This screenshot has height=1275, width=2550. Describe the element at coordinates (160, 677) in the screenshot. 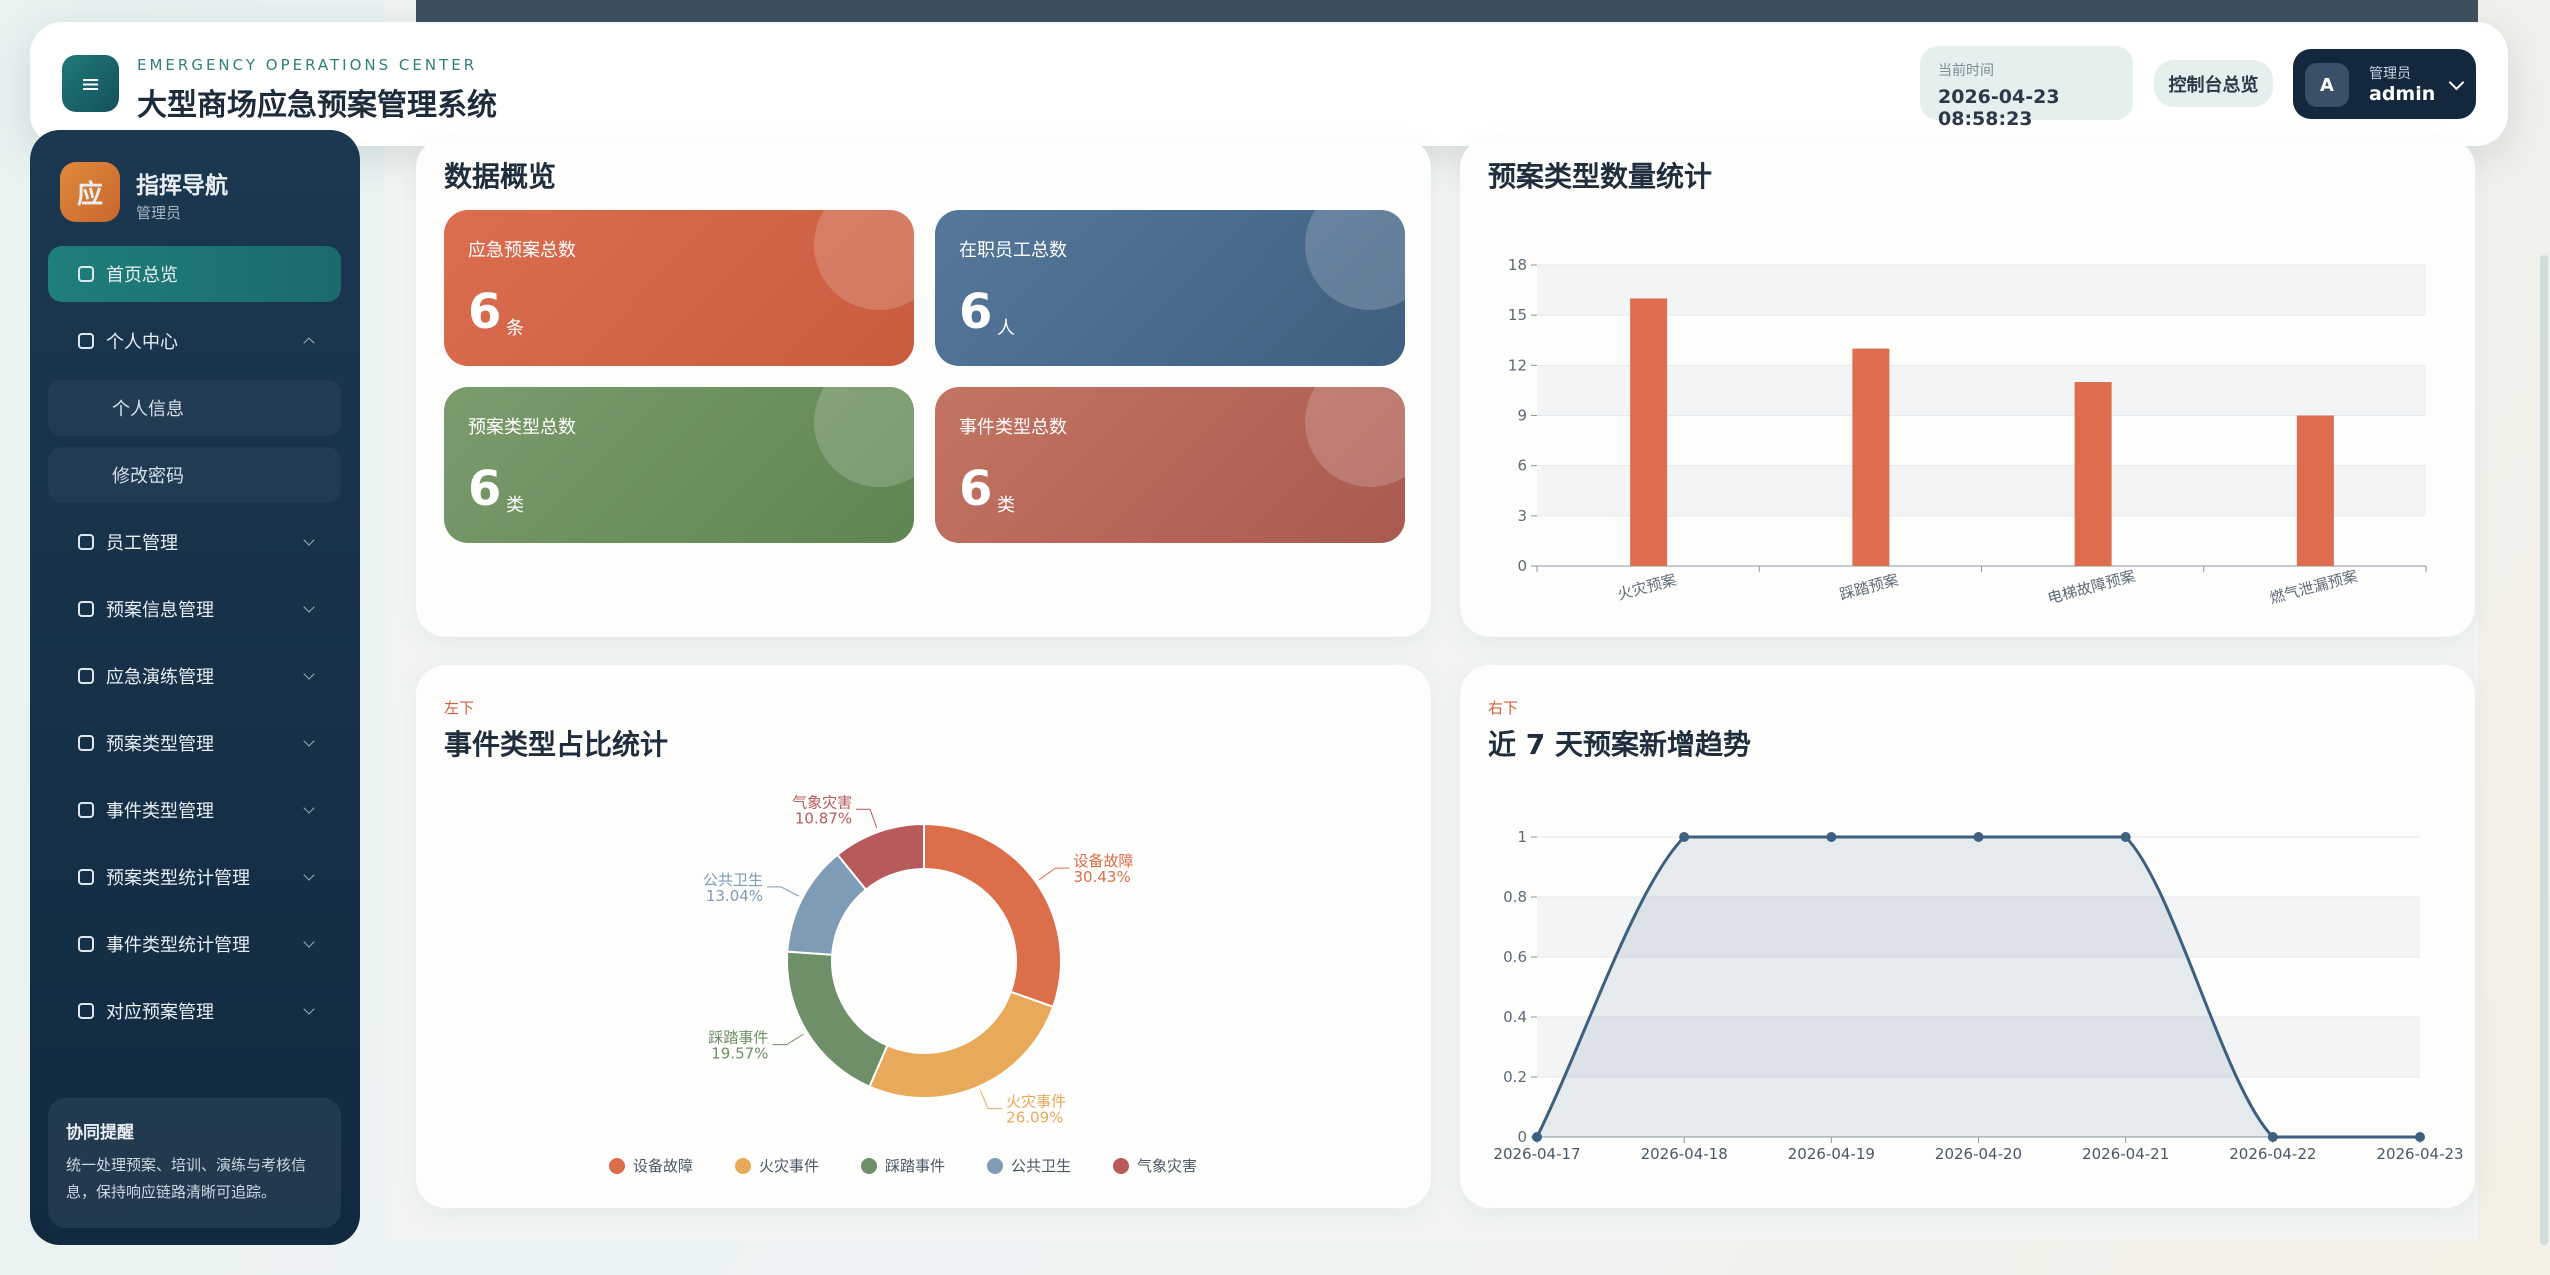

I see `nav-label: 应急演练管理` at that location.